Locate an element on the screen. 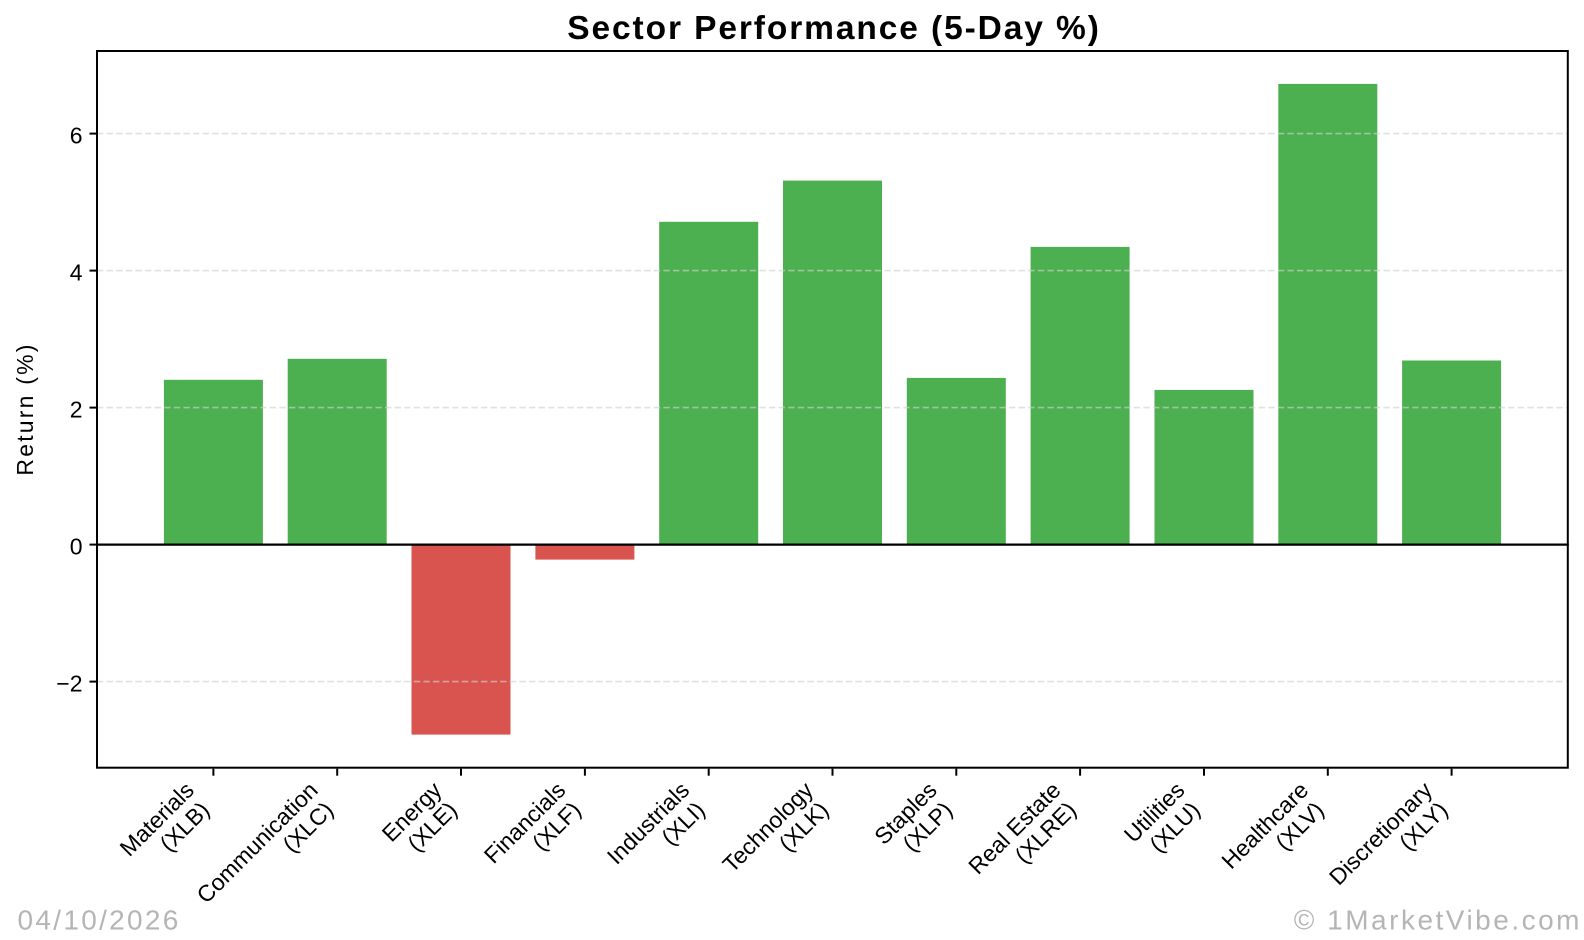 The image size is (1584, 940). svg-text: Sector Performance (5-Day %) is located at coordinates (834, 28).